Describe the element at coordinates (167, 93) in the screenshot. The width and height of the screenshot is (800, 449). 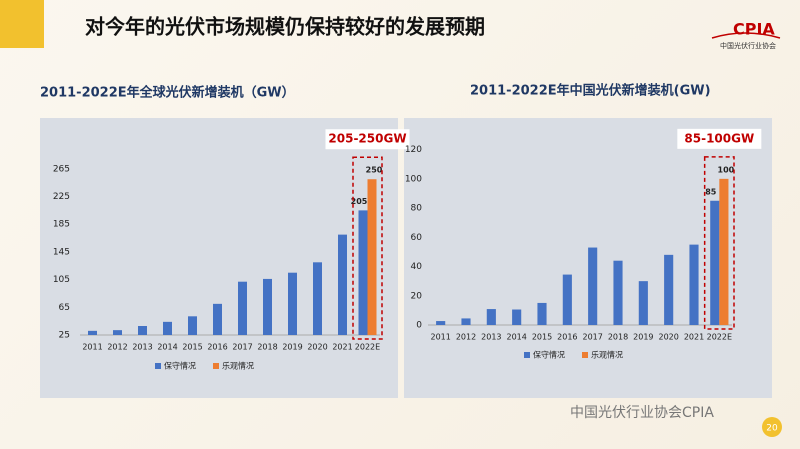
I see `chart-title: 2011-2022E年全球光伏新增装机（GW）` at that location.